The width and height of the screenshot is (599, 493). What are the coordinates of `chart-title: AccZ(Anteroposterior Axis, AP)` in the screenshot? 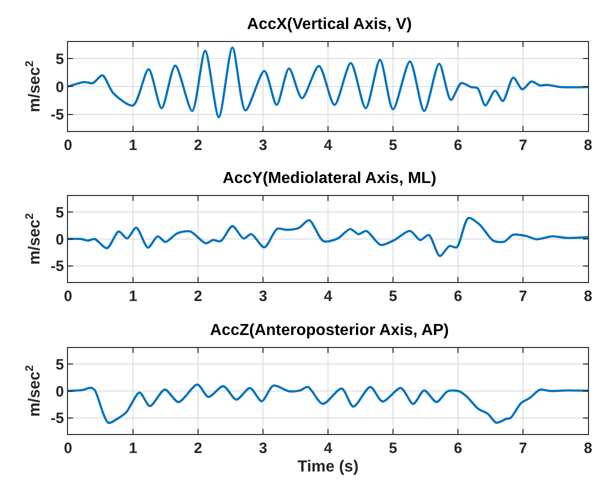 It's located at (329, 330).